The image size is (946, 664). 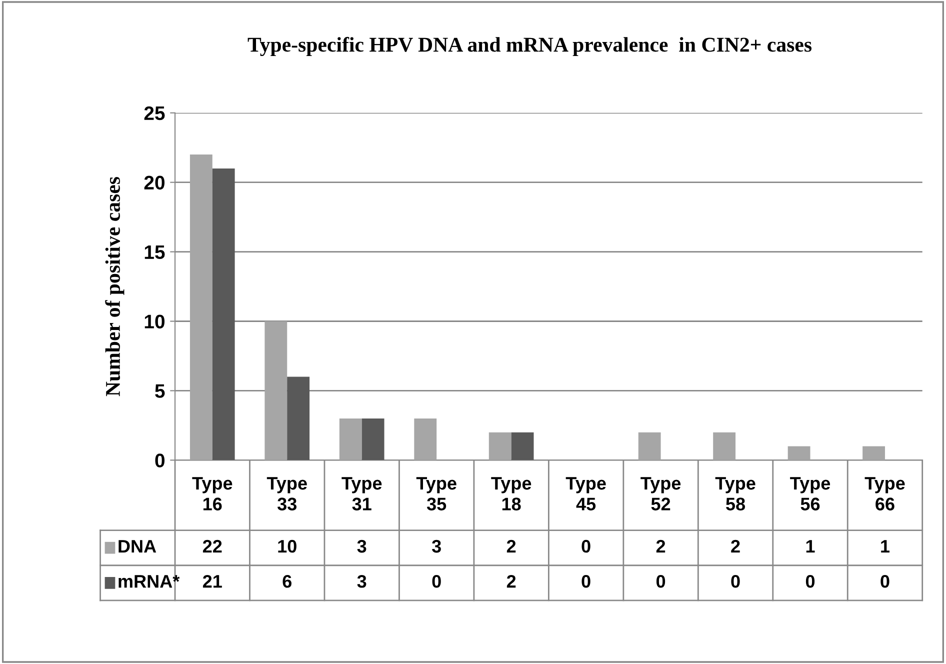 I want to click on y-tick-label: 0, so click(x=159, y=461).